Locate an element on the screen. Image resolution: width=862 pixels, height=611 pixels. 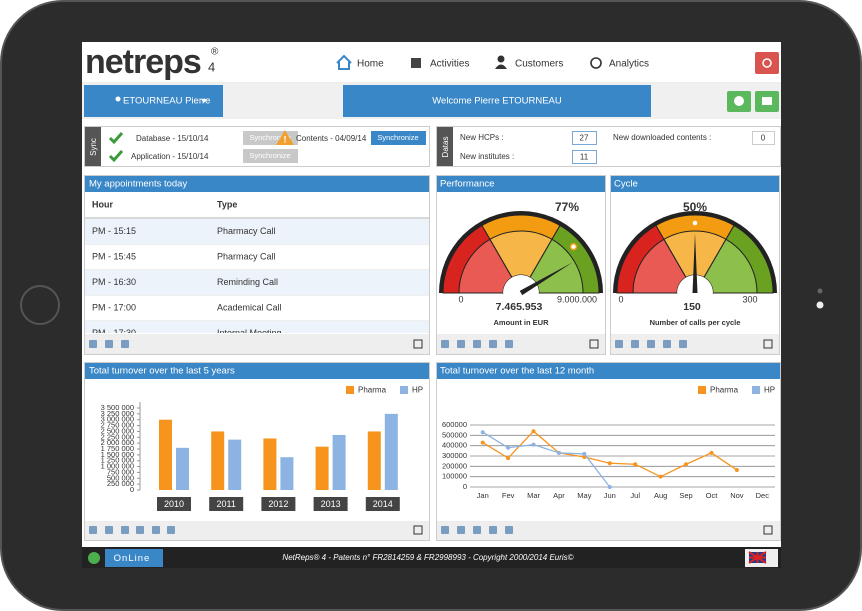
gauge-caption: Number of calls per cycle is located at coordinates (695, 322).